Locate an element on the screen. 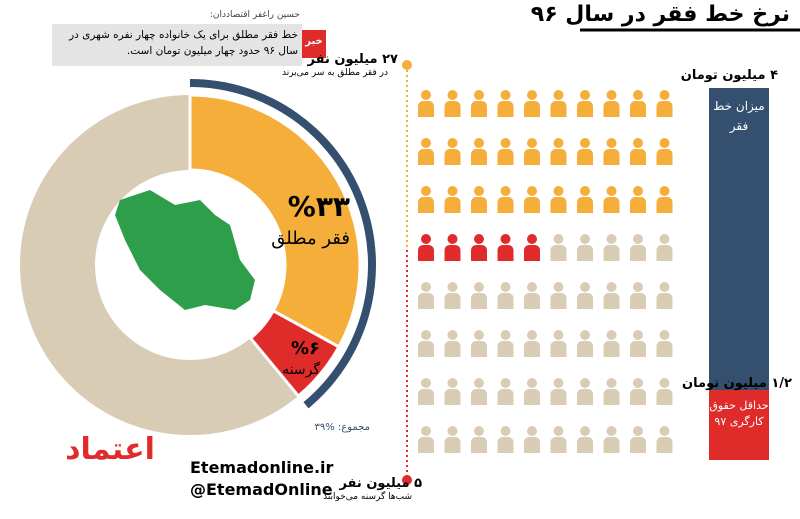  bar-bottom-text: حداقل حقوق کارگری ۹۷ is located at coordinates (739, 413).